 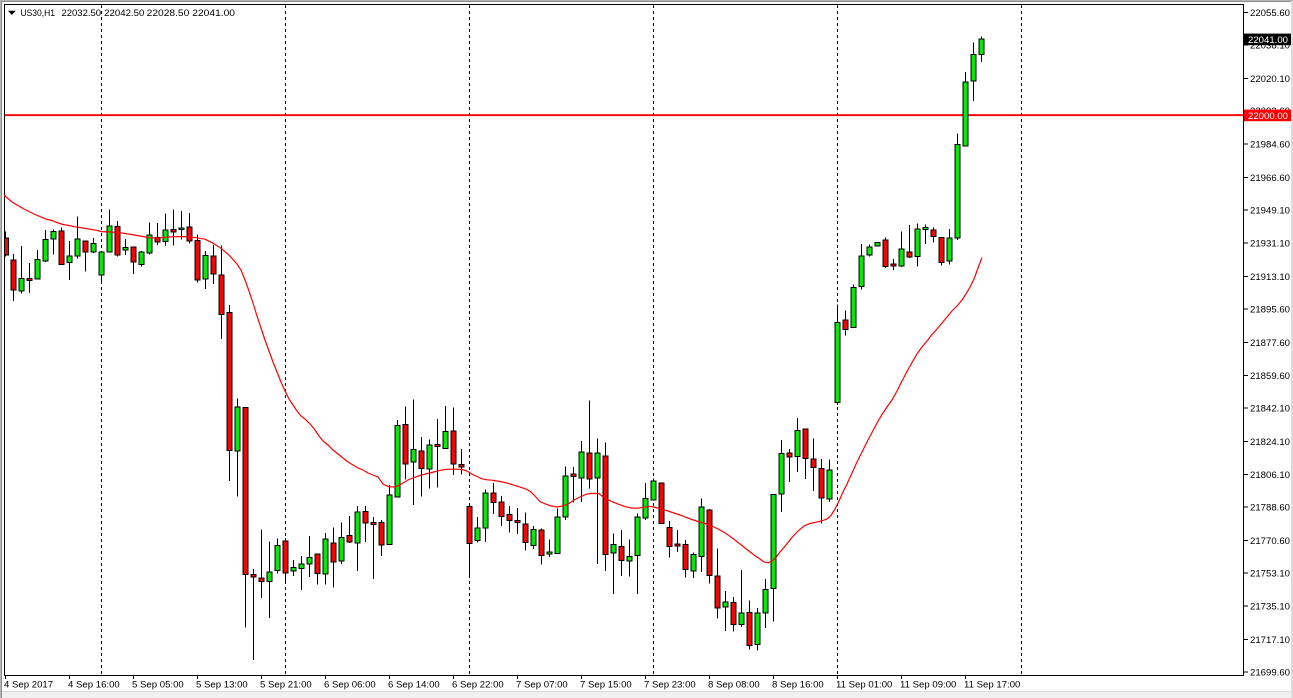 I want to click on svg-text: 22020.10, so click(x=1270, y=79).